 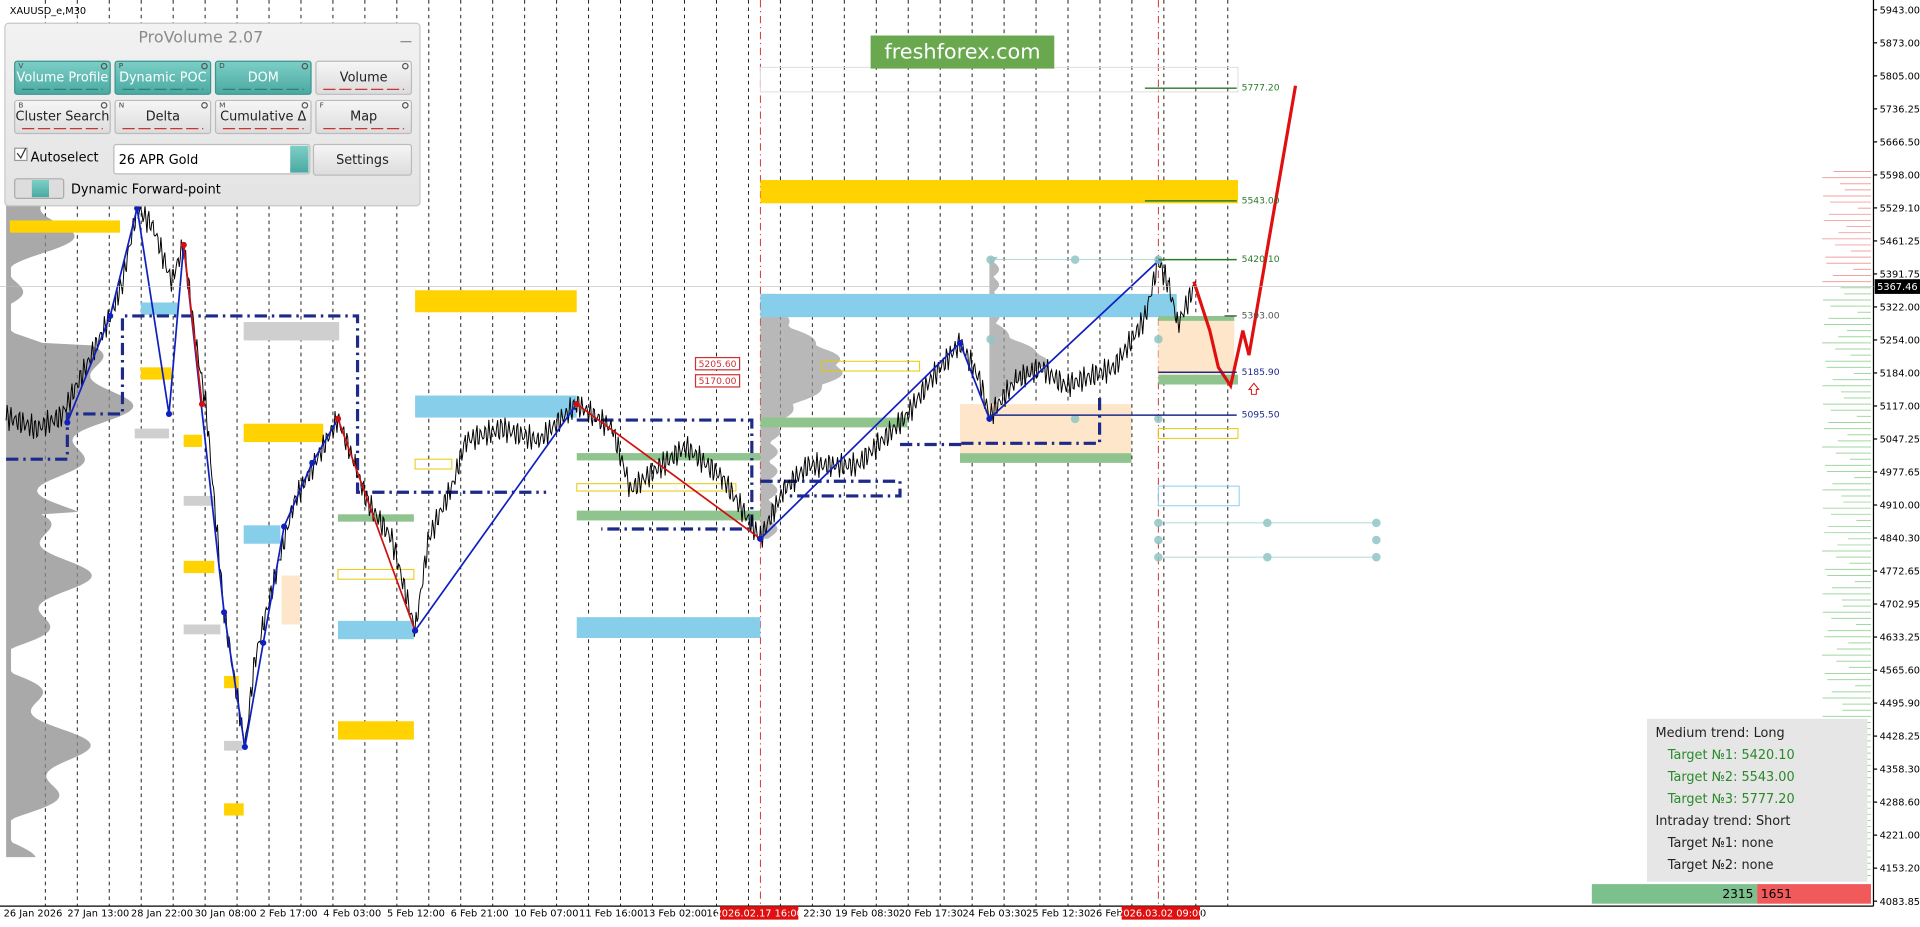 What do you see at coordinates (1900, 308) in the screenshot?
I see `price-label: 5322.00` at bounding box center [1900, 308].